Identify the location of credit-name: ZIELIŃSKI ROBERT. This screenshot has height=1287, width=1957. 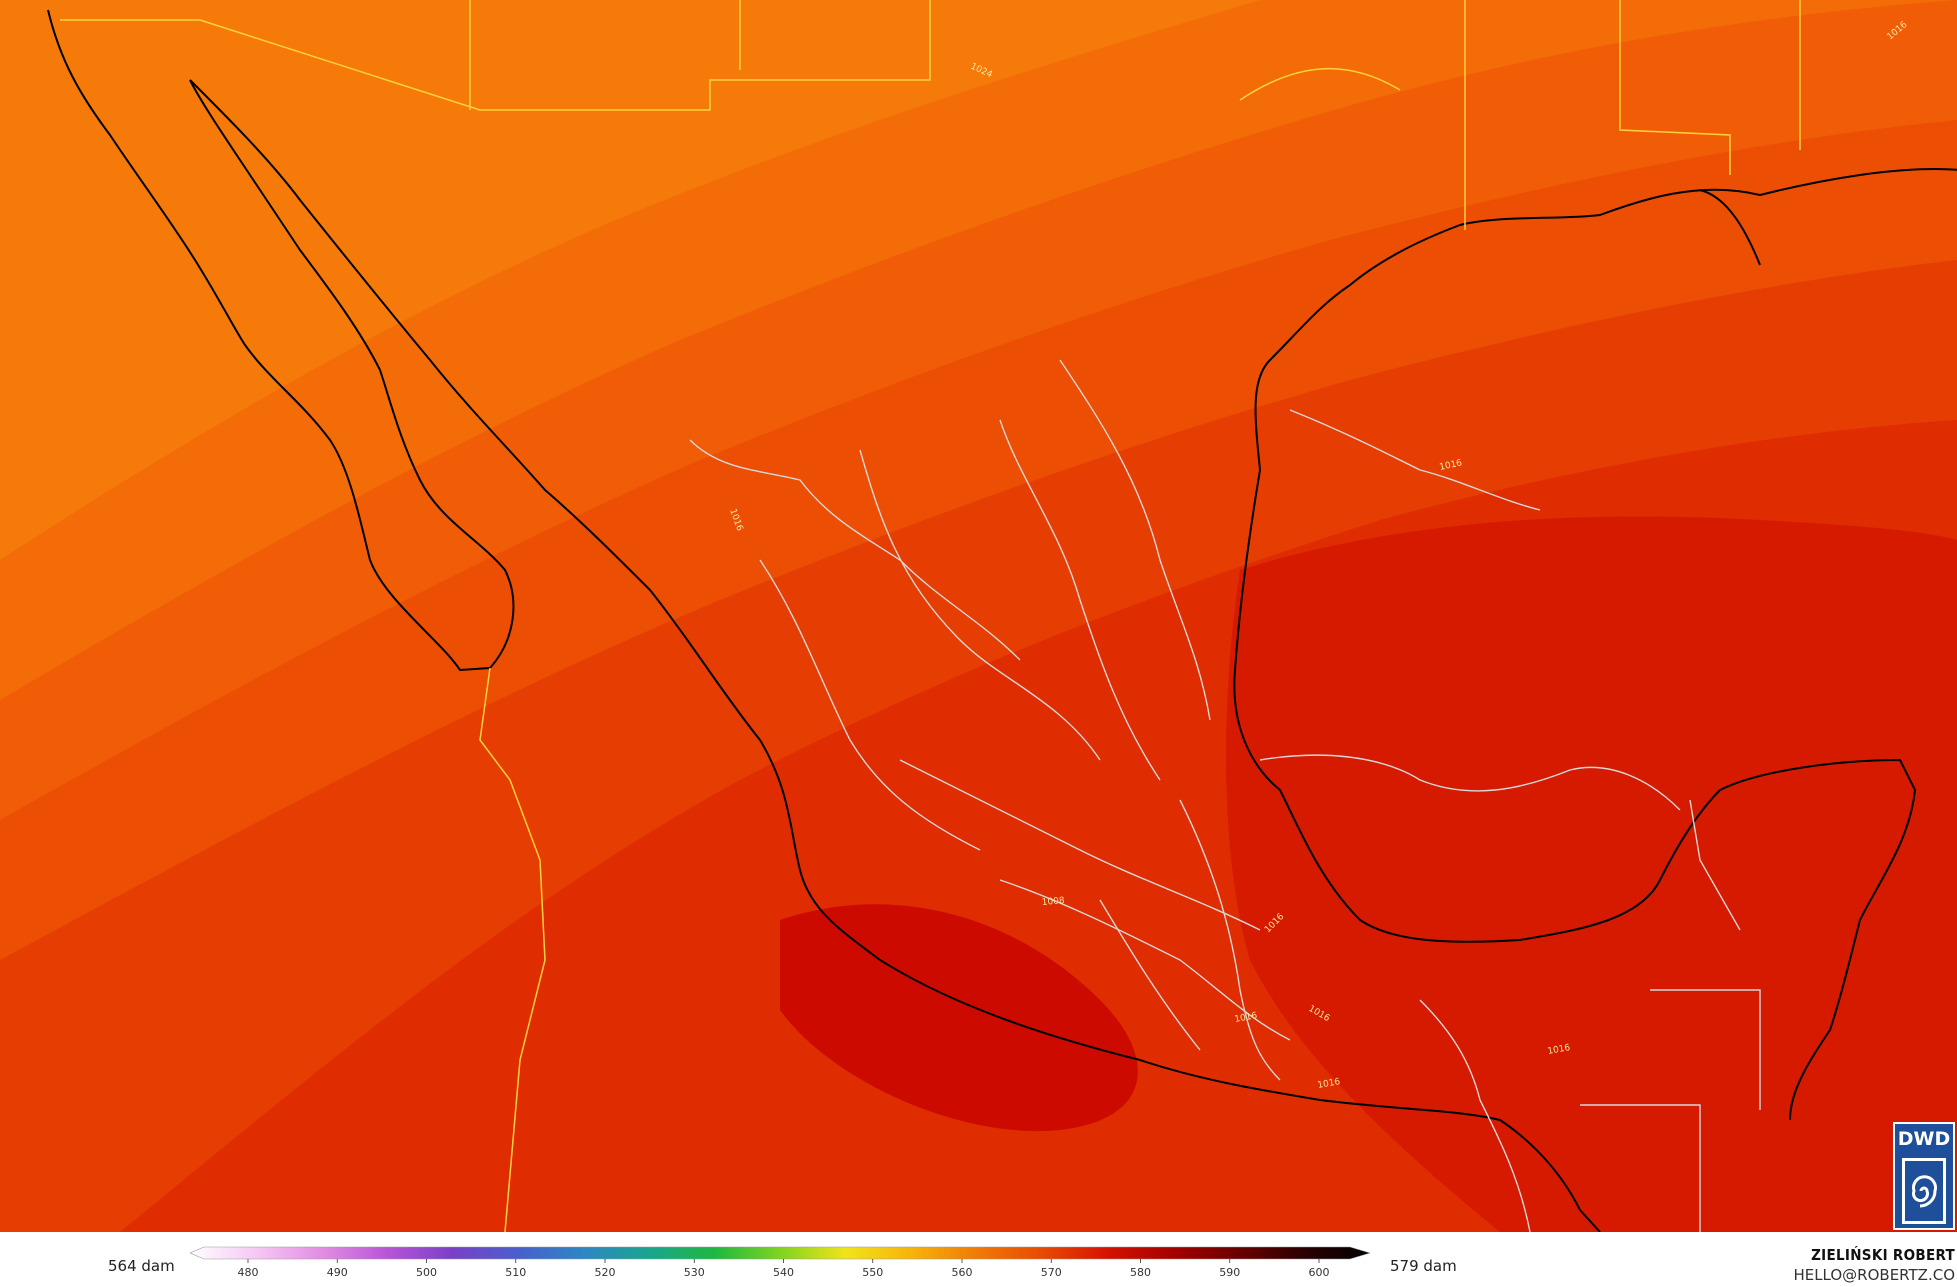
(1883, 1255).